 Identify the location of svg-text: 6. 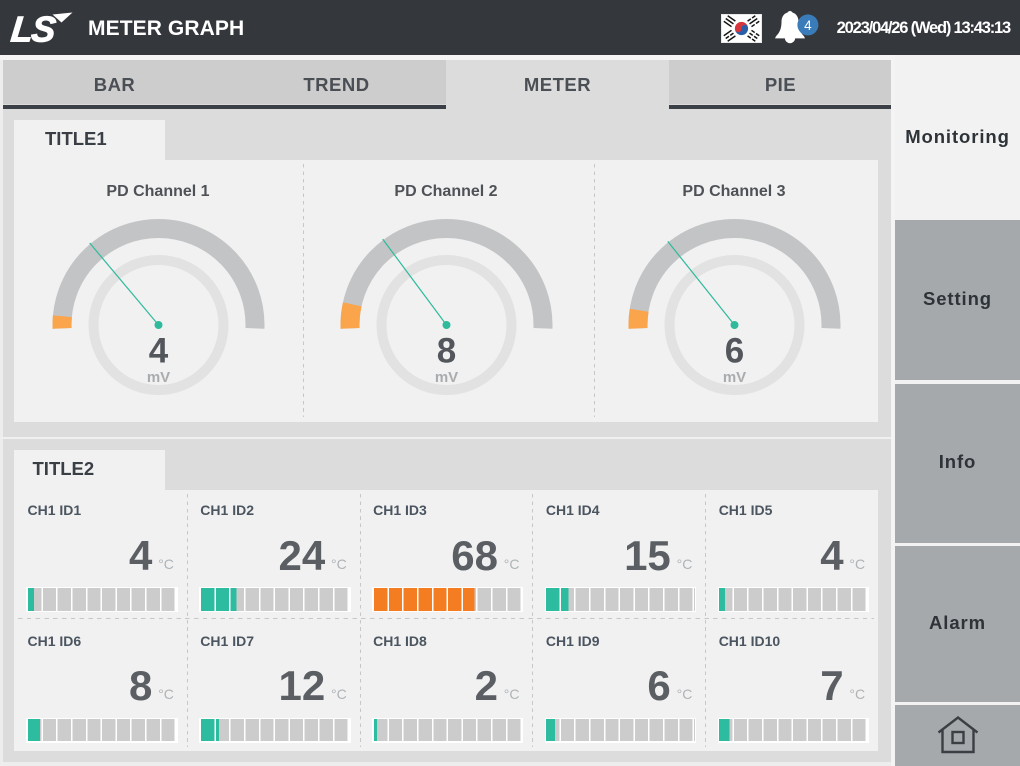
(733, 351).